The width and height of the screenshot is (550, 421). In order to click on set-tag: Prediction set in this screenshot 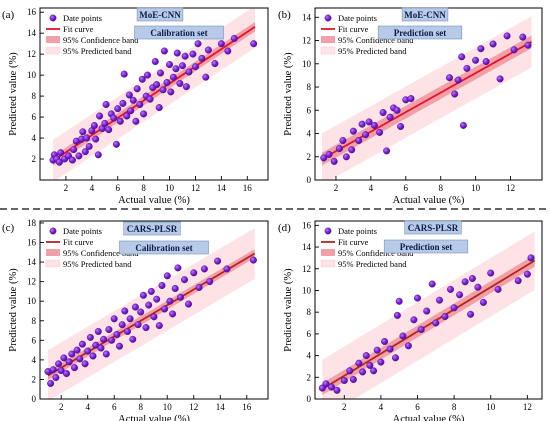, I will do `click(420, 33)`.